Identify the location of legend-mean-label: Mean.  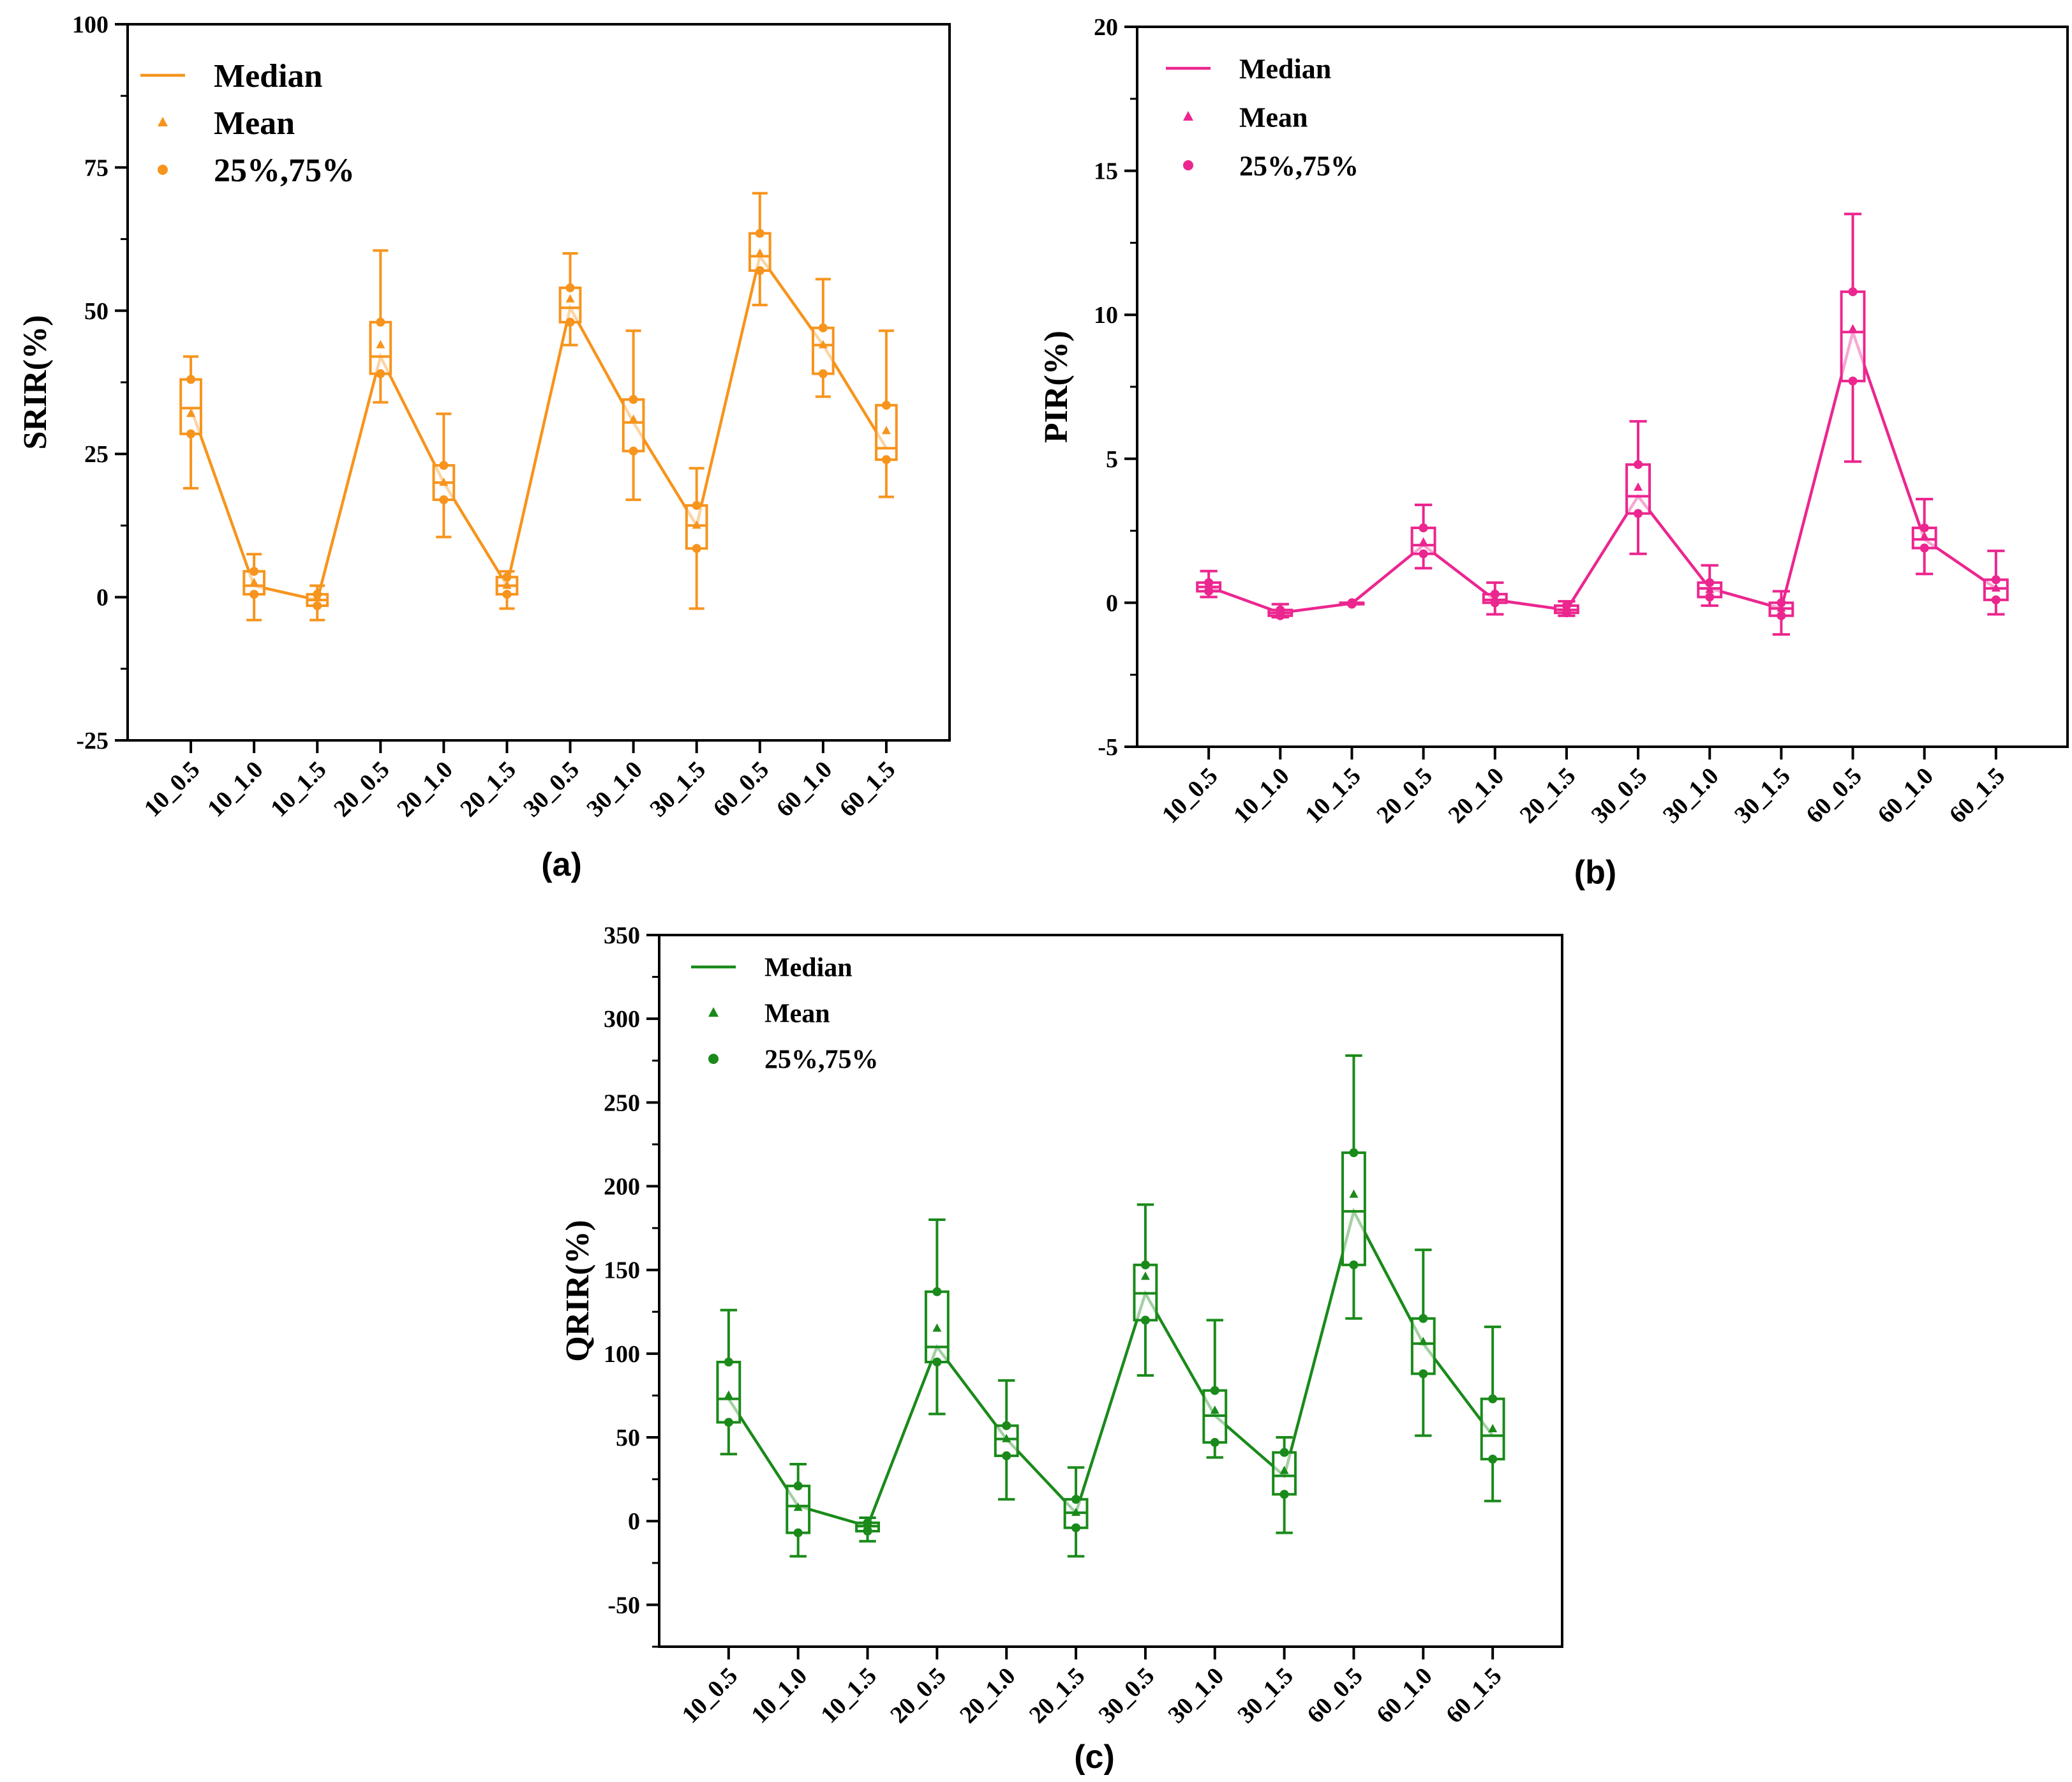
(254, 123).